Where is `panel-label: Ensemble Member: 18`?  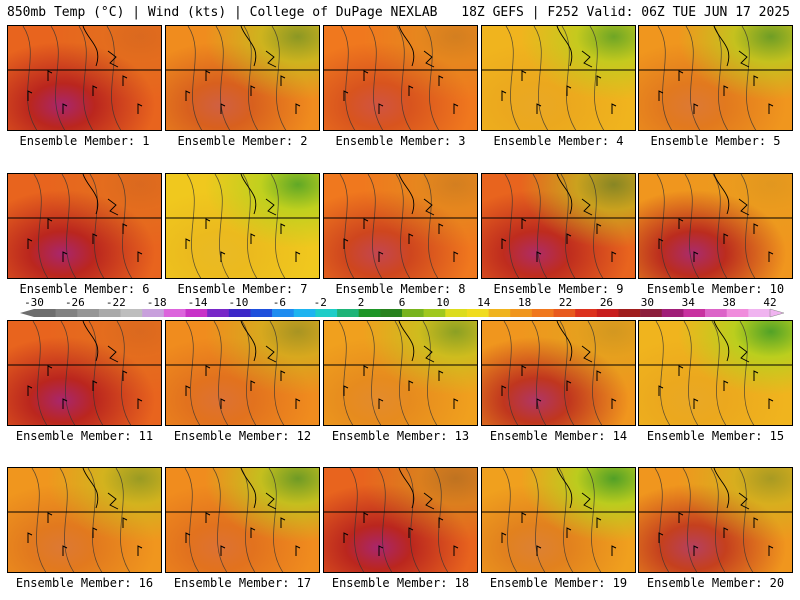
panel-label: Ensemble Member: 18 is located at coordinates (400, 583).